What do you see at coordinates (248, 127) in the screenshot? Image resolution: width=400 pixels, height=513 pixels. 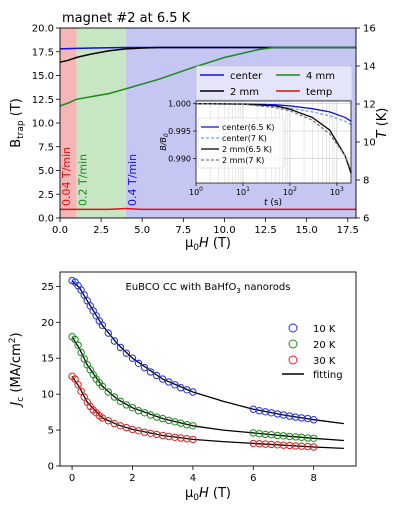 I see `inset-legend-center-65: center(6.5 K)` at bounding box center [248, 127].